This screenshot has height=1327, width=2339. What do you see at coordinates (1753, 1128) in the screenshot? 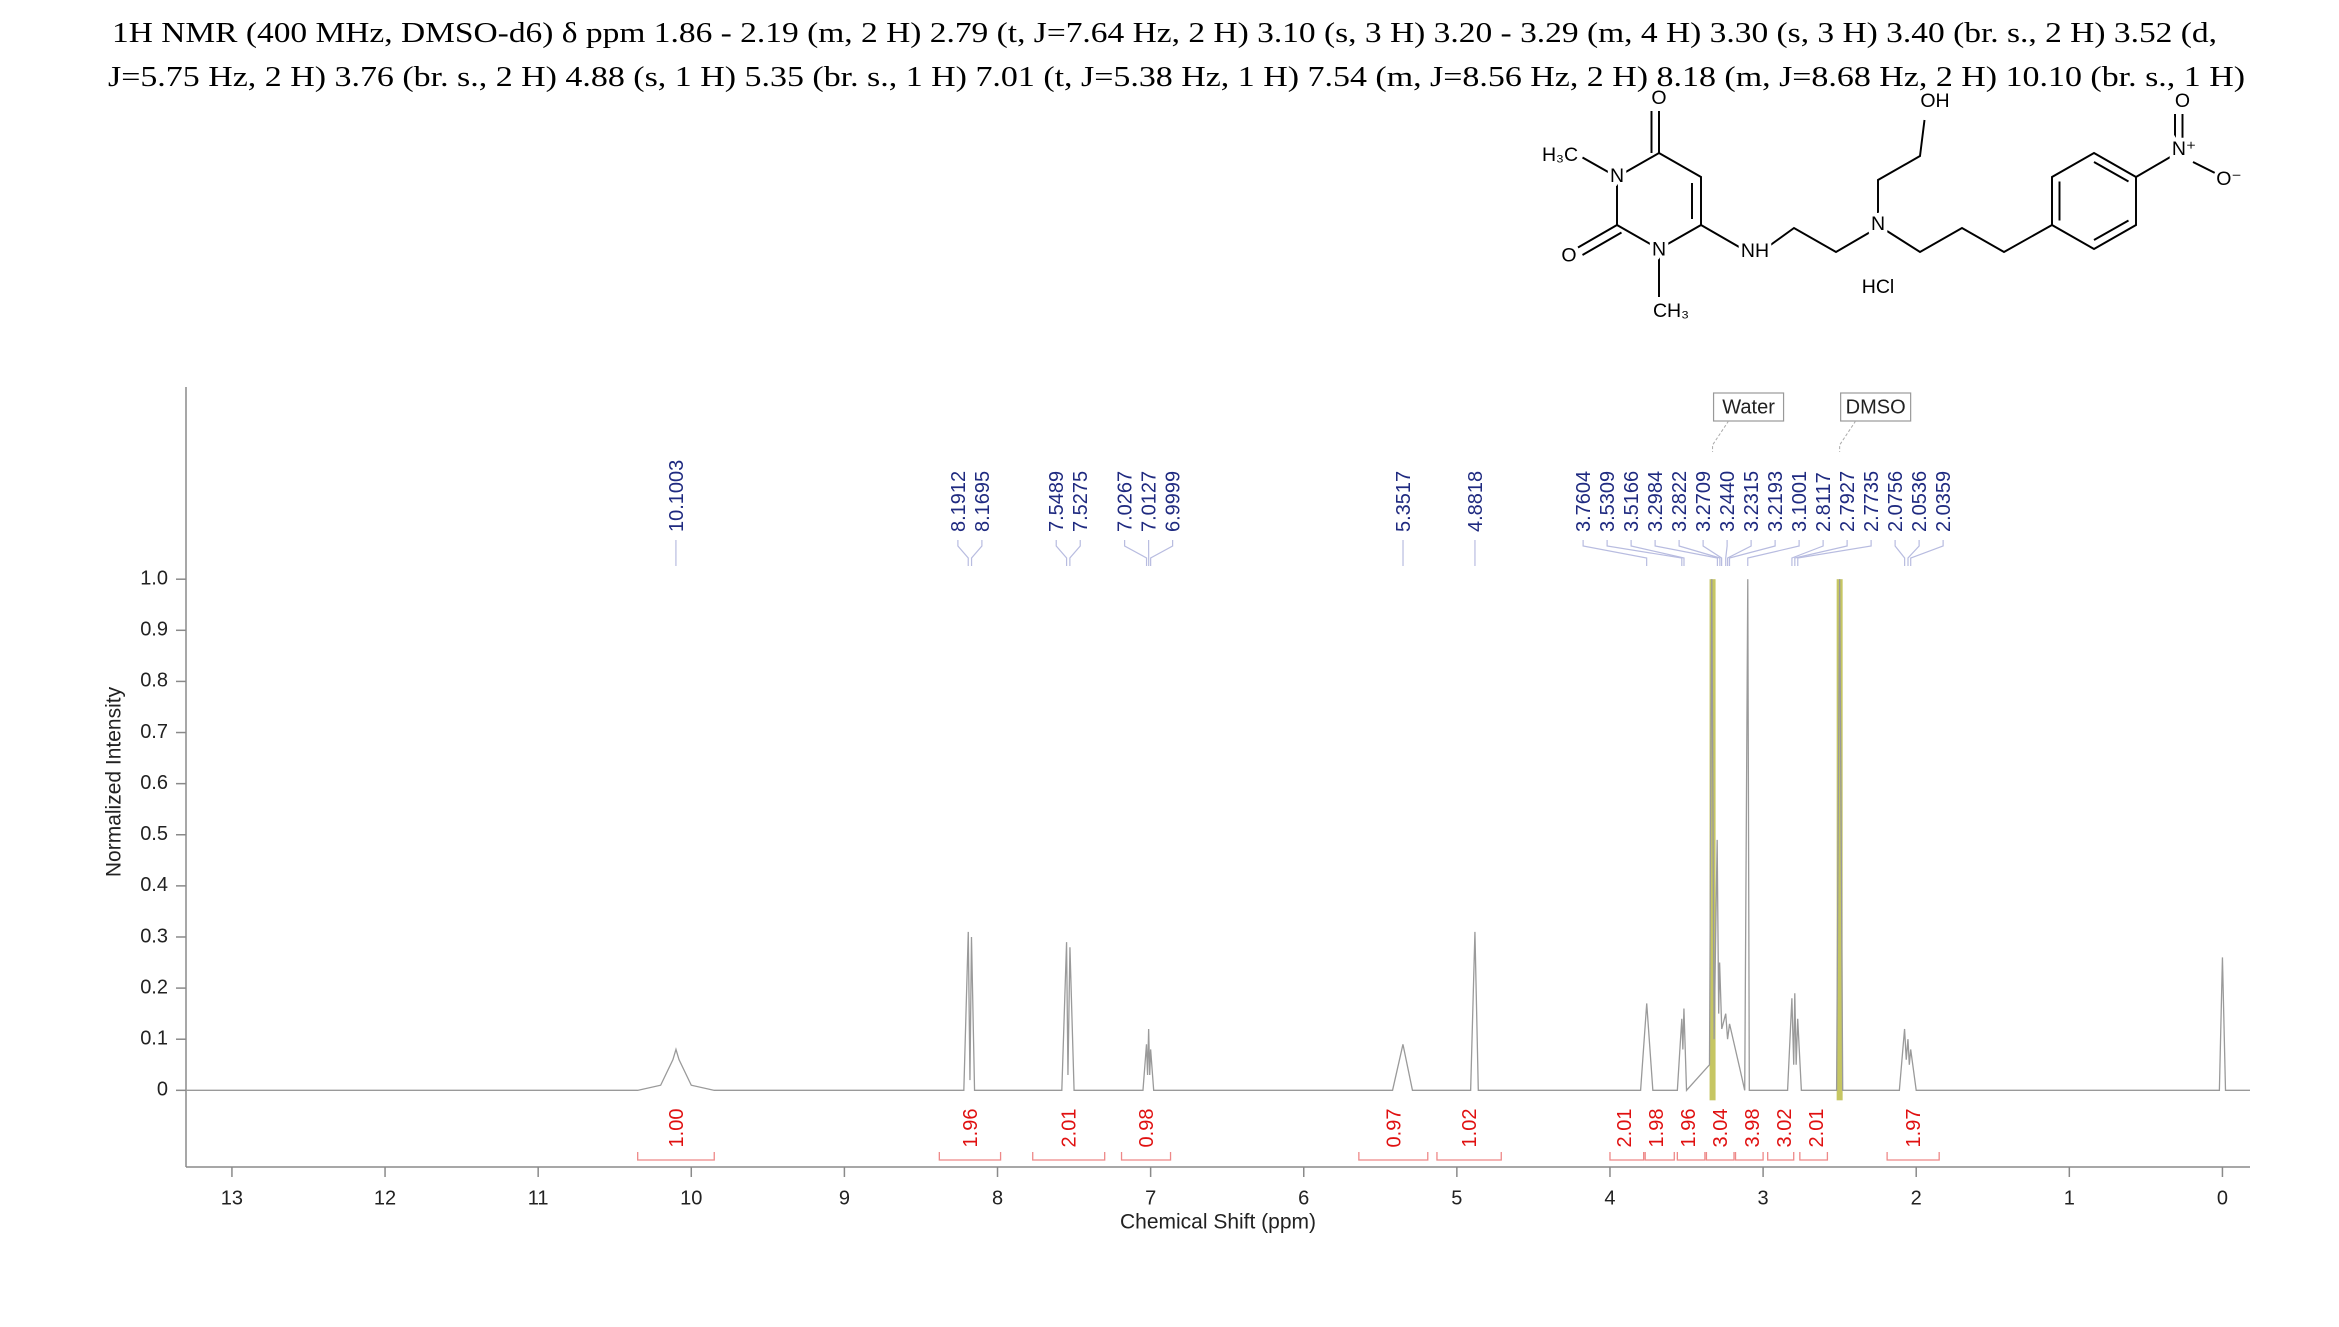
I see `integral-label: 3.98` at bounding box center [1753, 1128].